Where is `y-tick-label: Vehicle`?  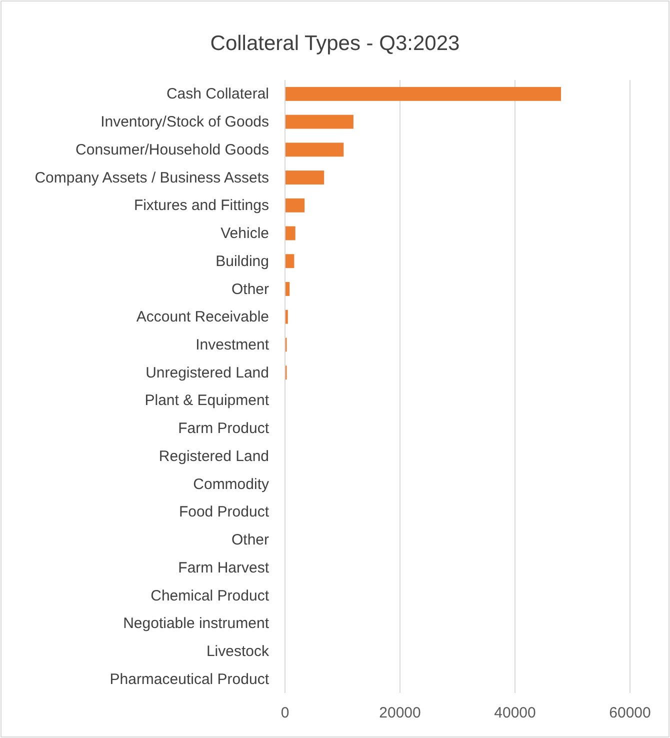
y-tick-label: Vehicle is located at coordinates (244, 233).